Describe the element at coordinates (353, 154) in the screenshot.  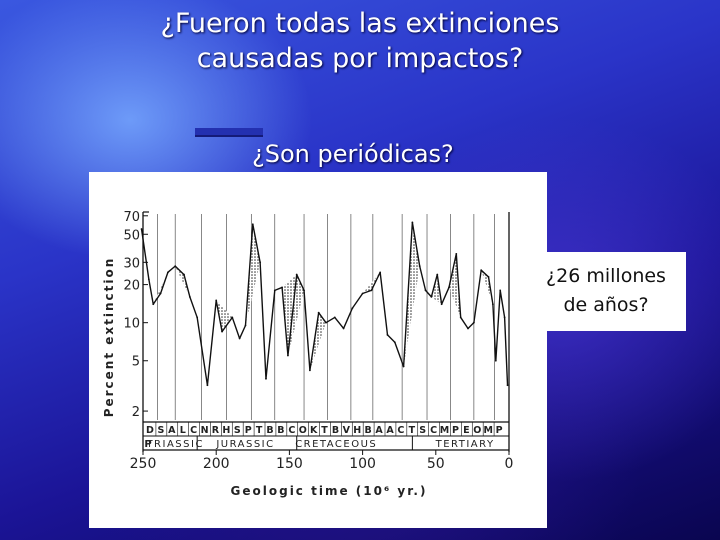
I see `slide-subtitle: ¿Son periódicas?` at that location.